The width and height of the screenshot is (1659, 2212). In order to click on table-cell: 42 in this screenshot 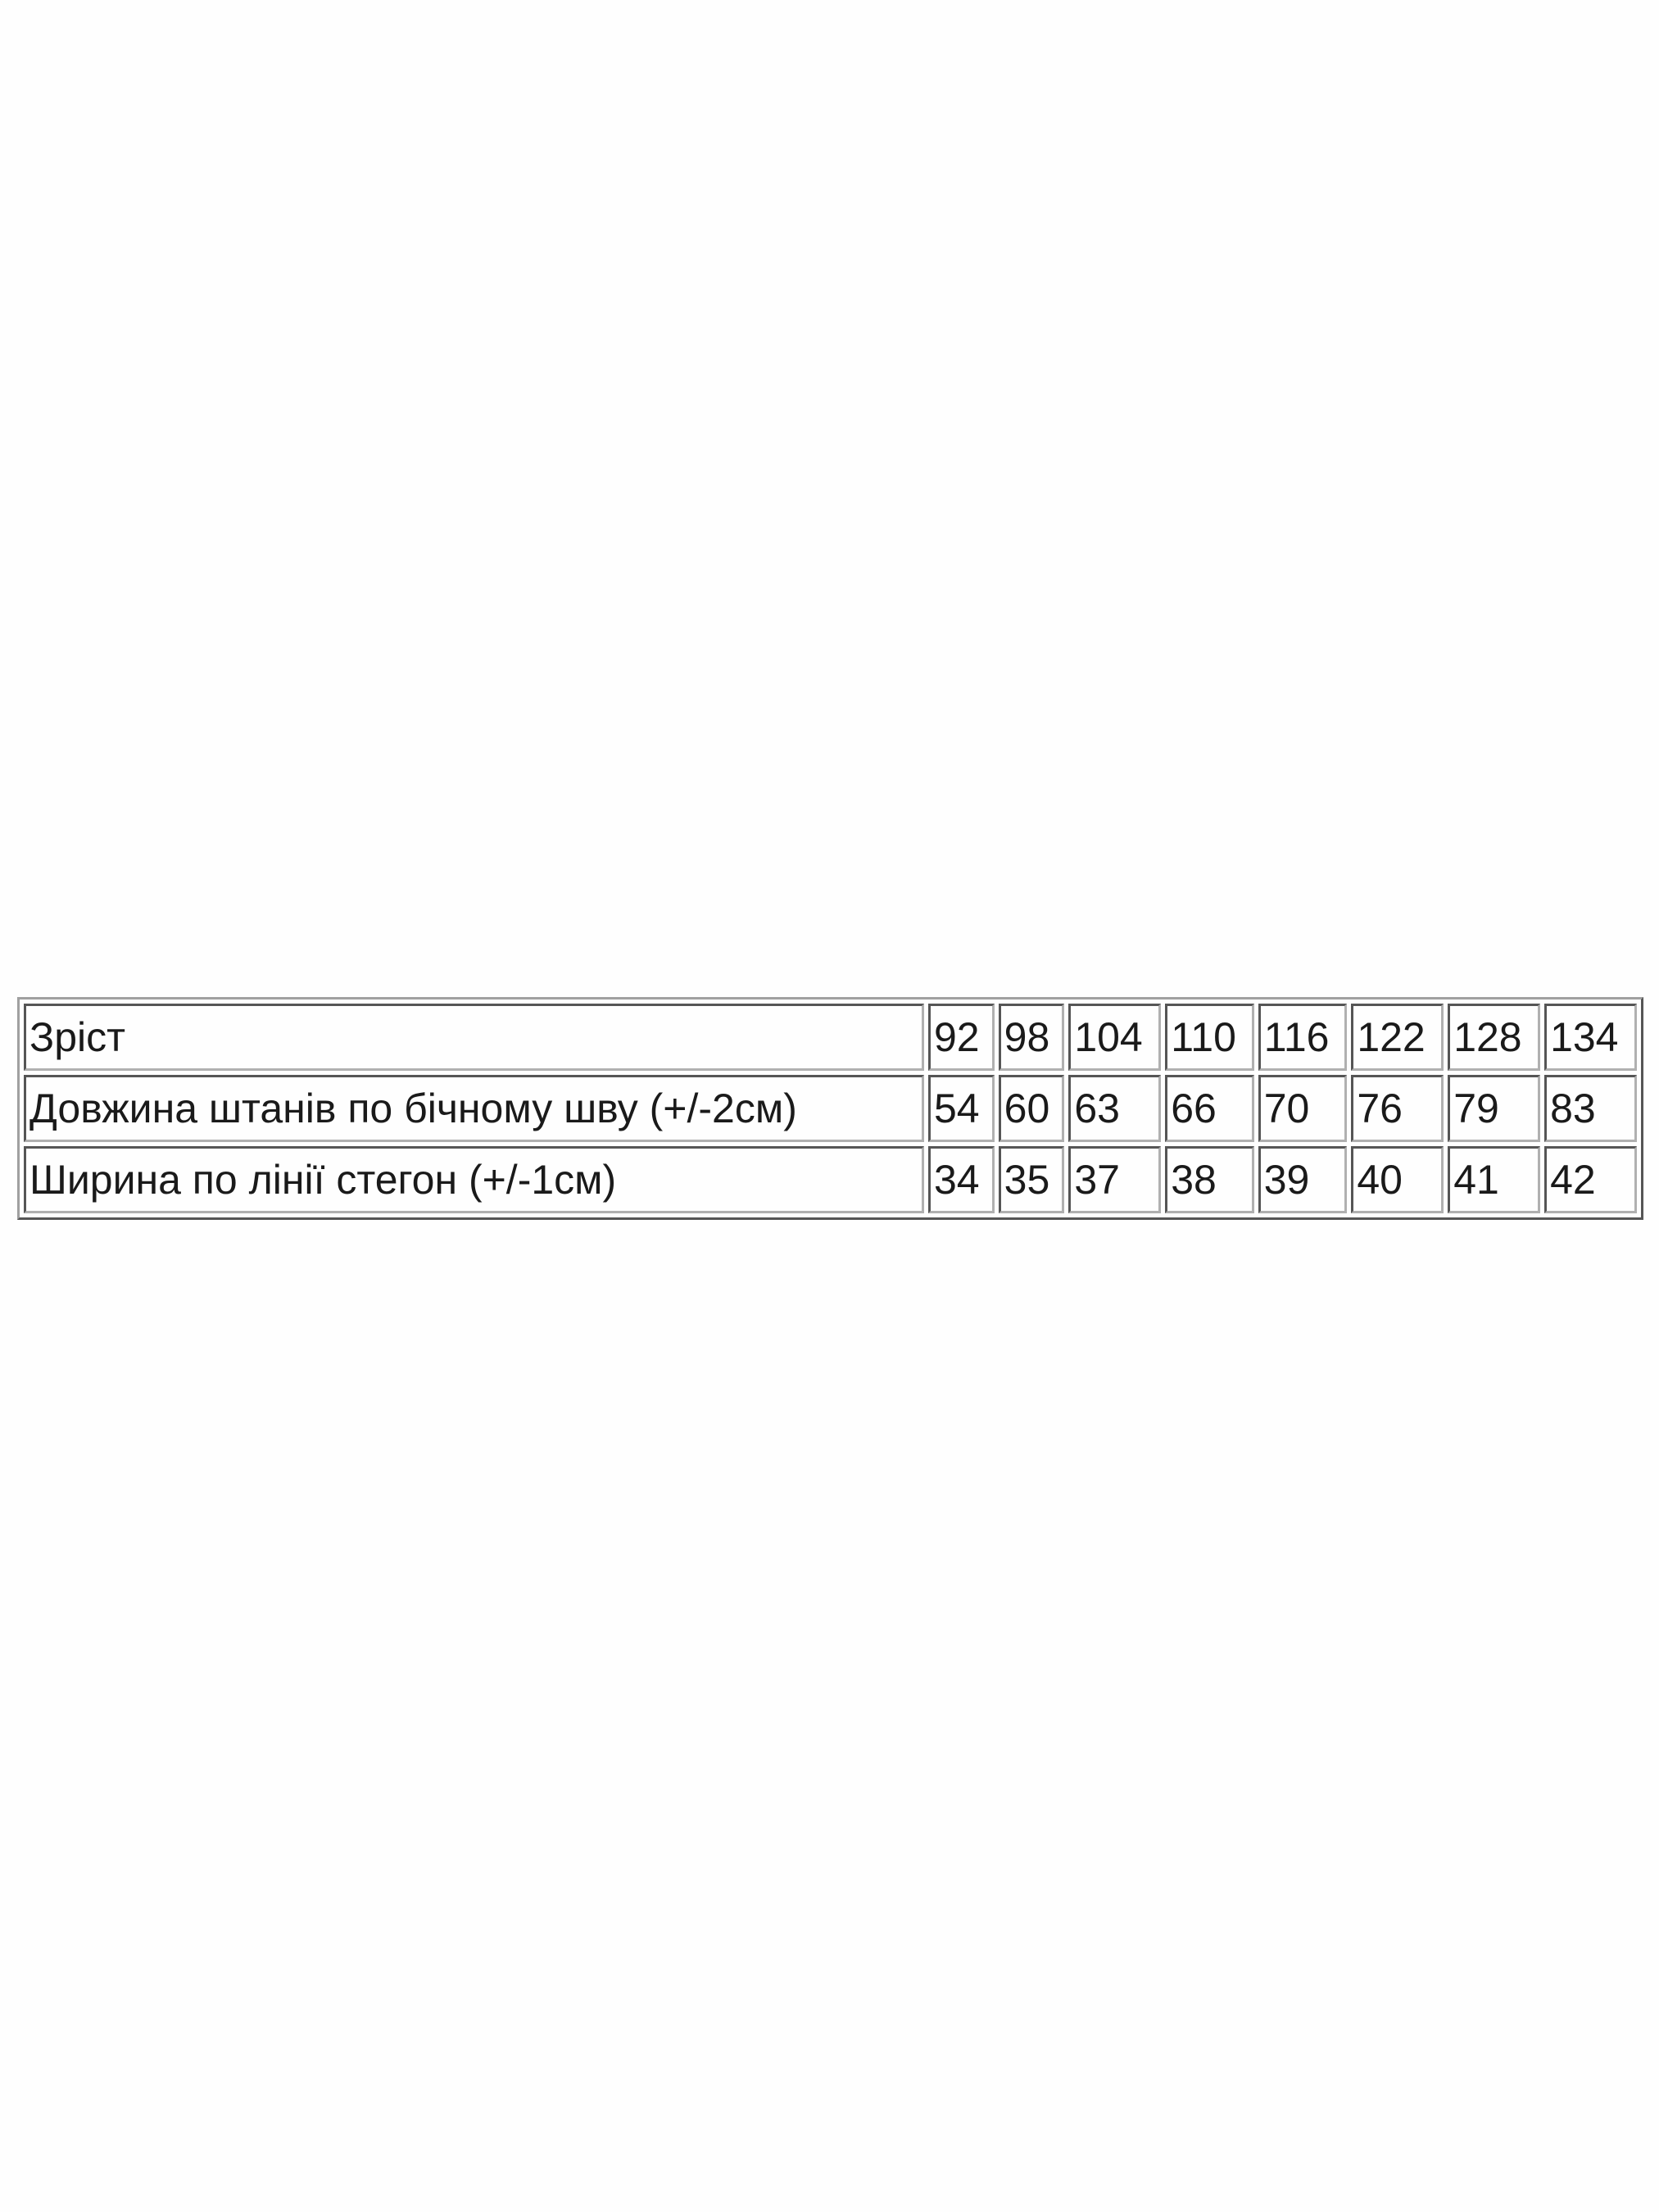, I will do `click(1590, 1179)`.